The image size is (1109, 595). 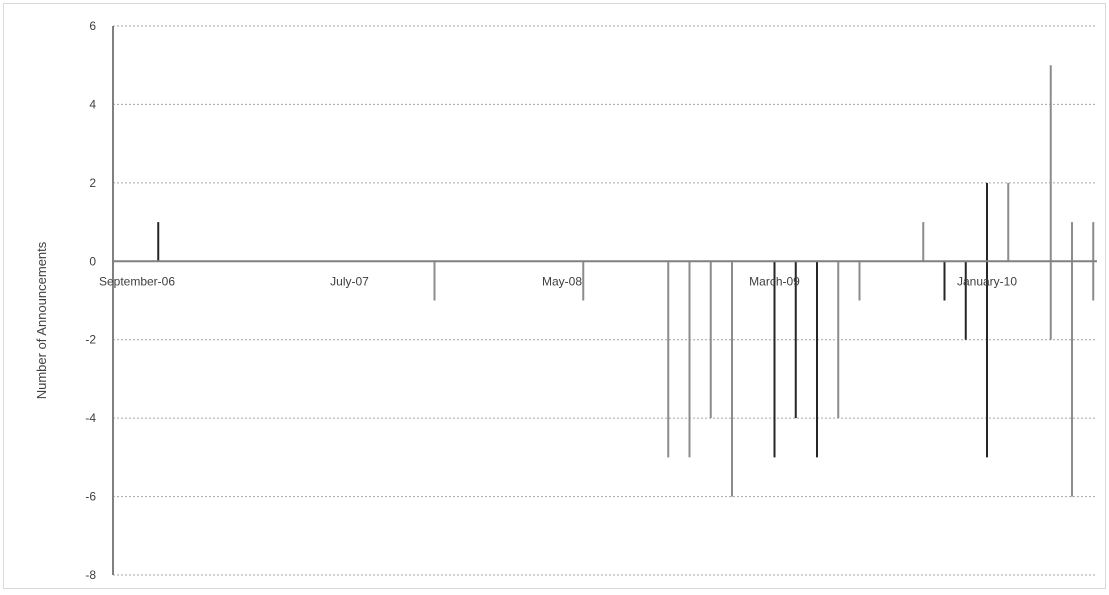 What do you see at coordinates (90, 300) in the screenshot?
I see `y-tick-labels: 6 4 2 0 -2 -4 -6 -8` at bounding box center [90, 300].